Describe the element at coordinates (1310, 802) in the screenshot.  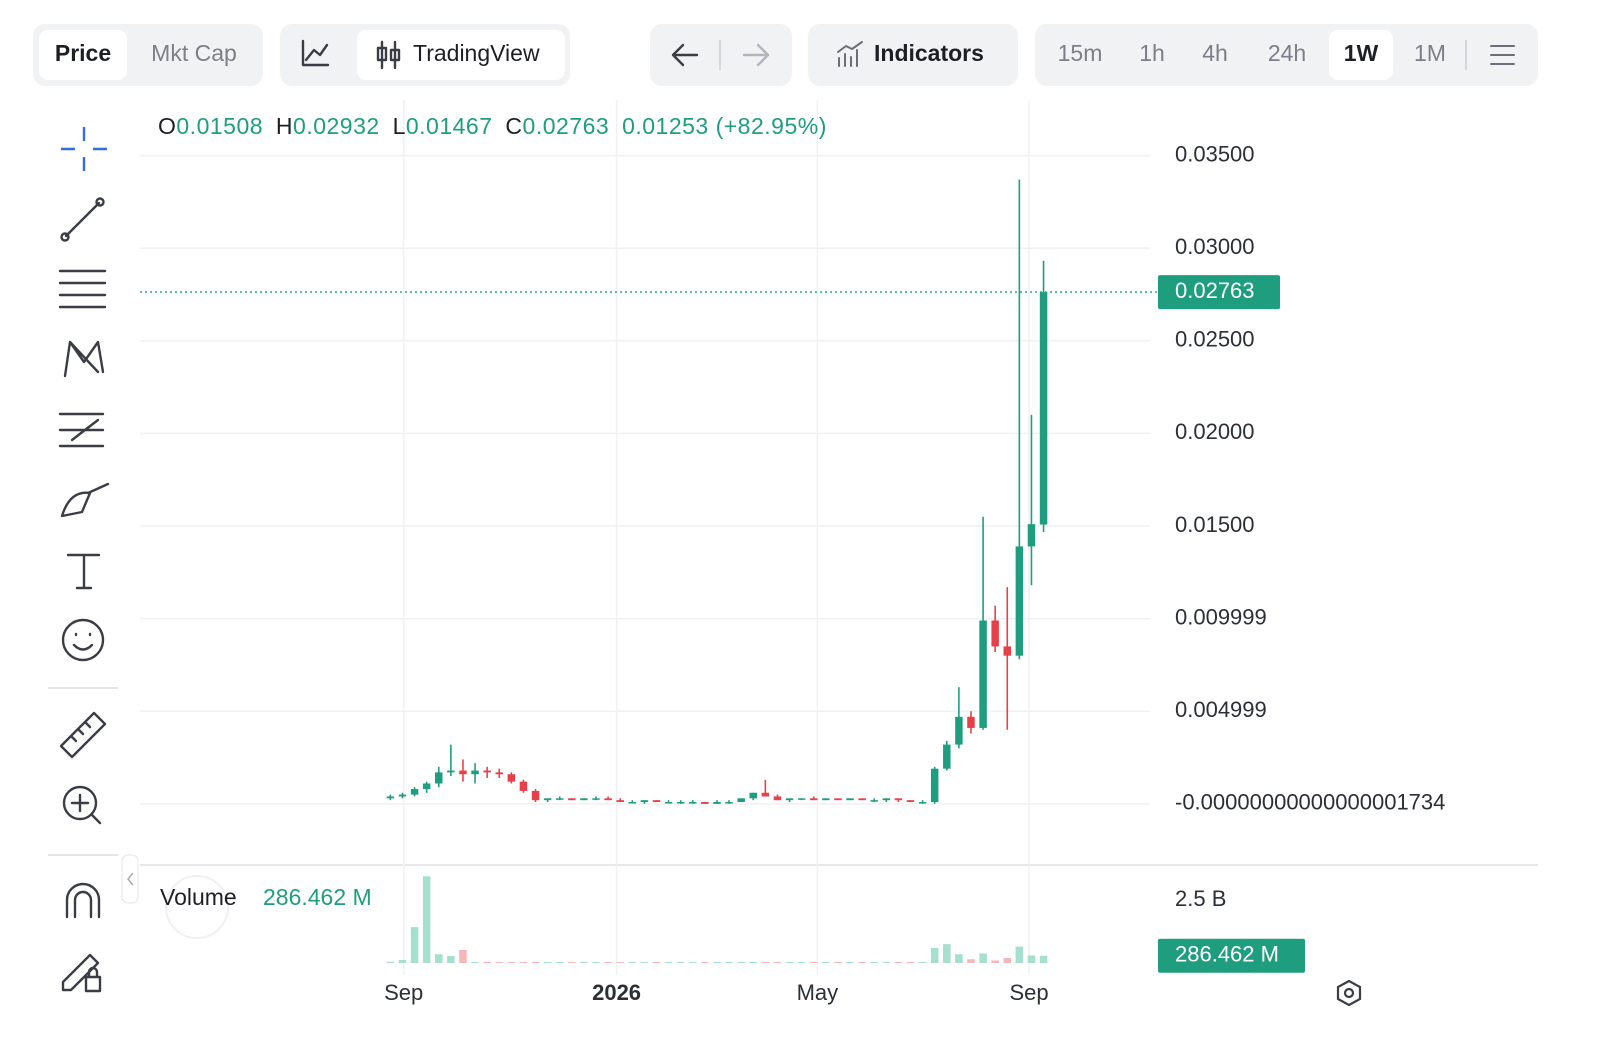
I see `y-tick-label: -0.00000000000000001734` at that location.